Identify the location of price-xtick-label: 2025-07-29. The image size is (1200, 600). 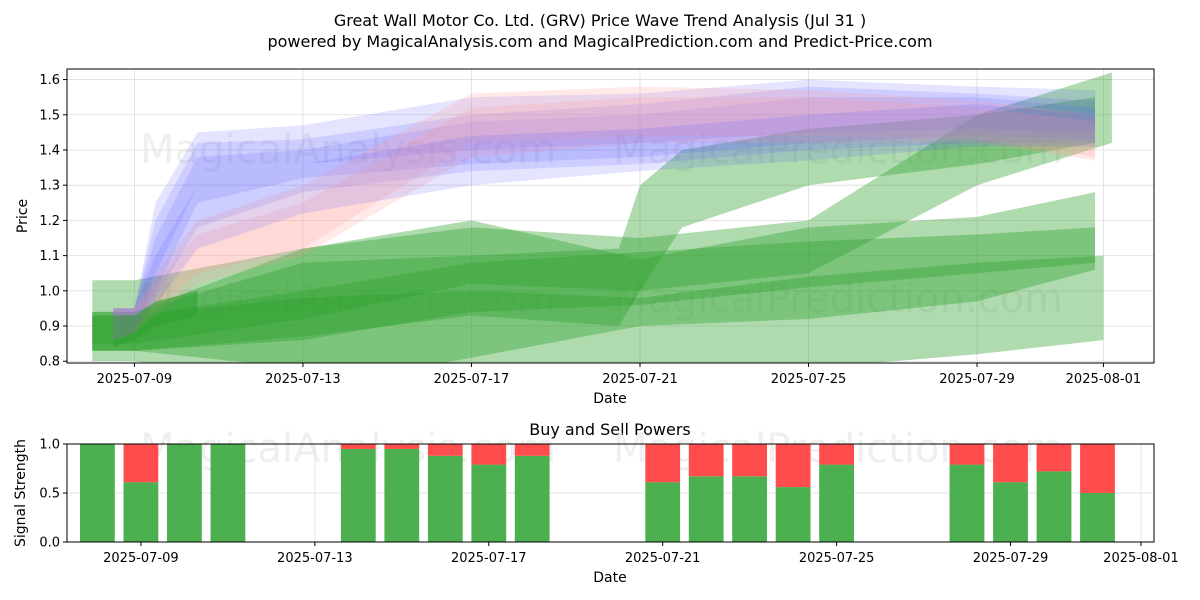
(977, 379).